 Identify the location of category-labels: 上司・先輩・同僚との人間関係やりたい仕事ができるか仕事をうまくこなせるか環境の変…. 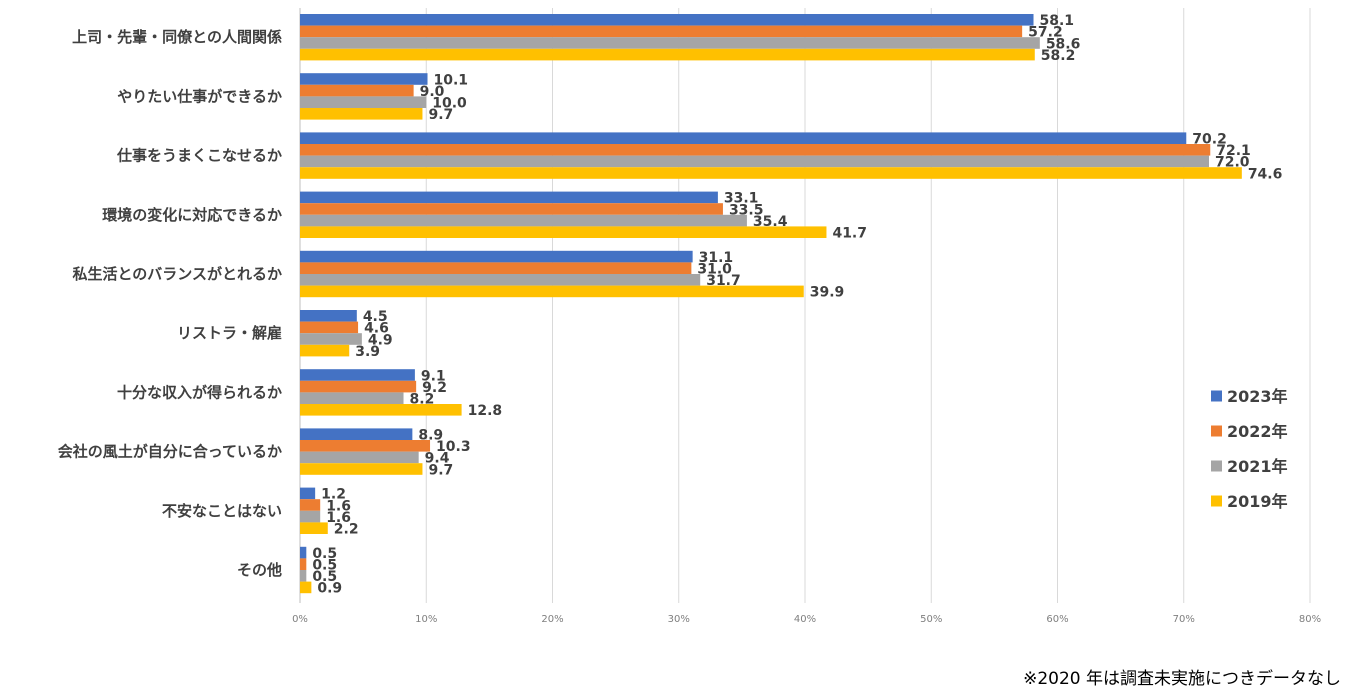
(170, 303).